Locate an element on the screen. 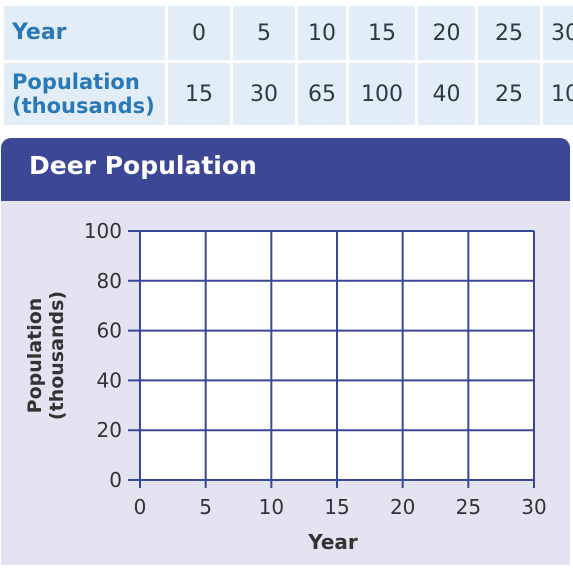 The height and width of the screenshot is (569, 573). x-tick-label: 30 is located at coordinates (533, 507).